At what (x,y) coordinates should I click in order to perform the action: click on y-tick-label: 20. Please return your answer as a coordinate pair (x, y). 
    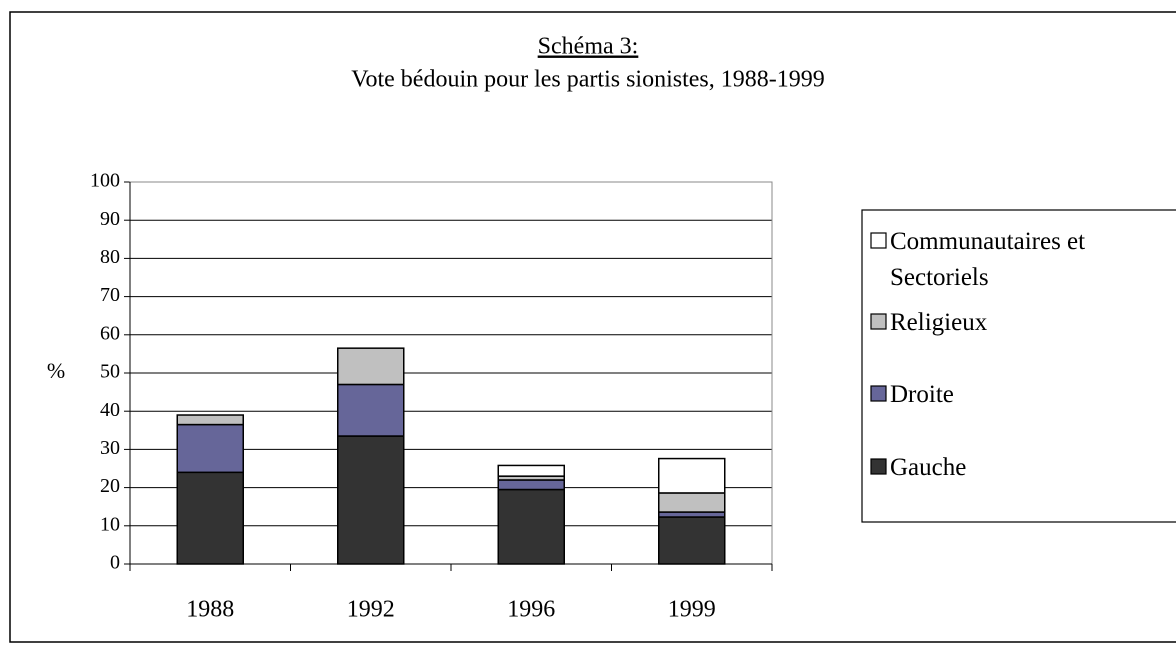
    Looking at the image, I should click on (110, 486).